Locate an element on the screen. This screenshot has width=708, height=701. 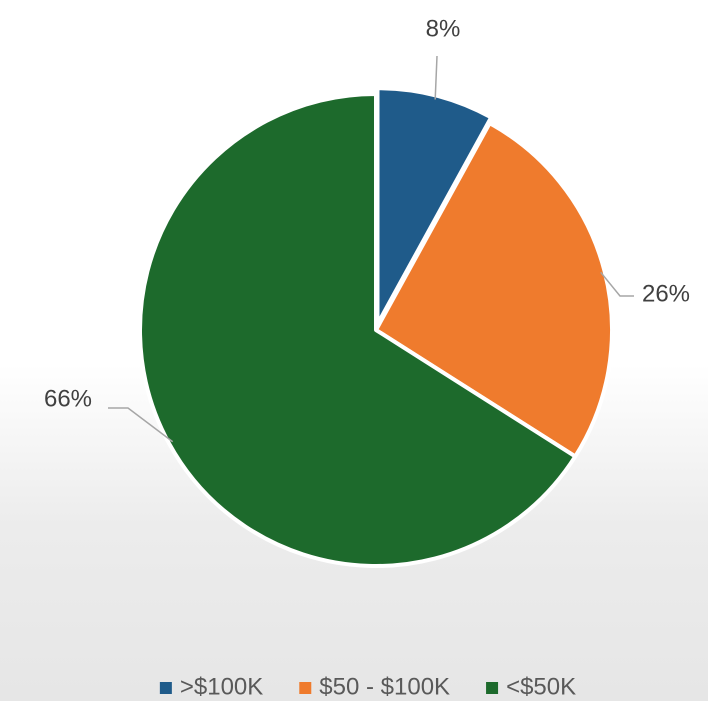
pie-slice is located at coordinates (434, 206).